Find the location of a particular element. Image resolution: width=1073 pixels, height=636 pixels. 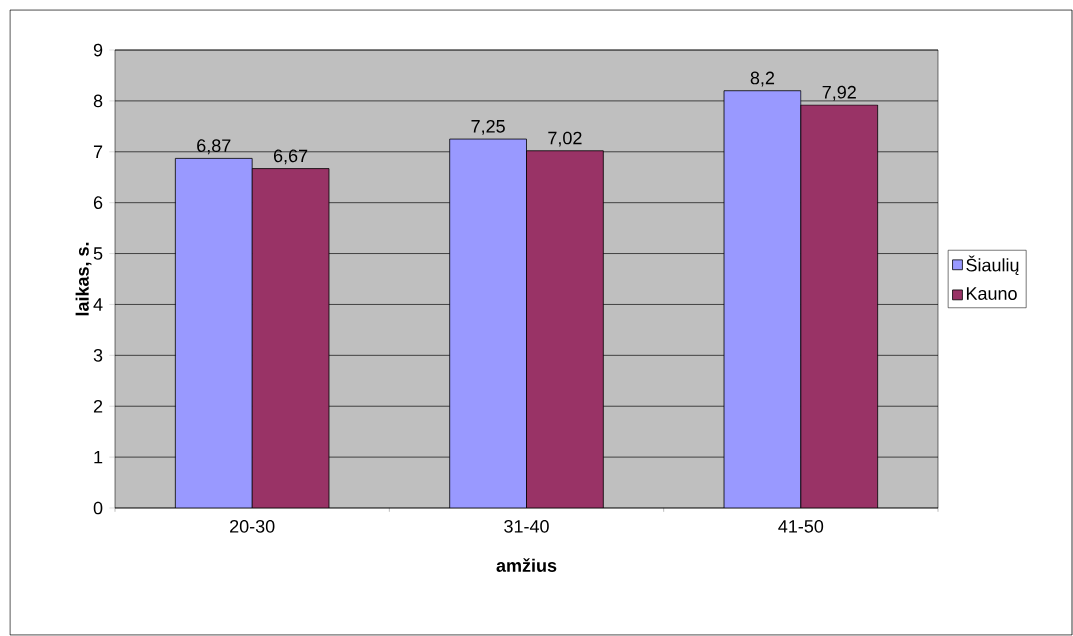

x-tick-label: 31-40 is located at coordinates (526, 526).